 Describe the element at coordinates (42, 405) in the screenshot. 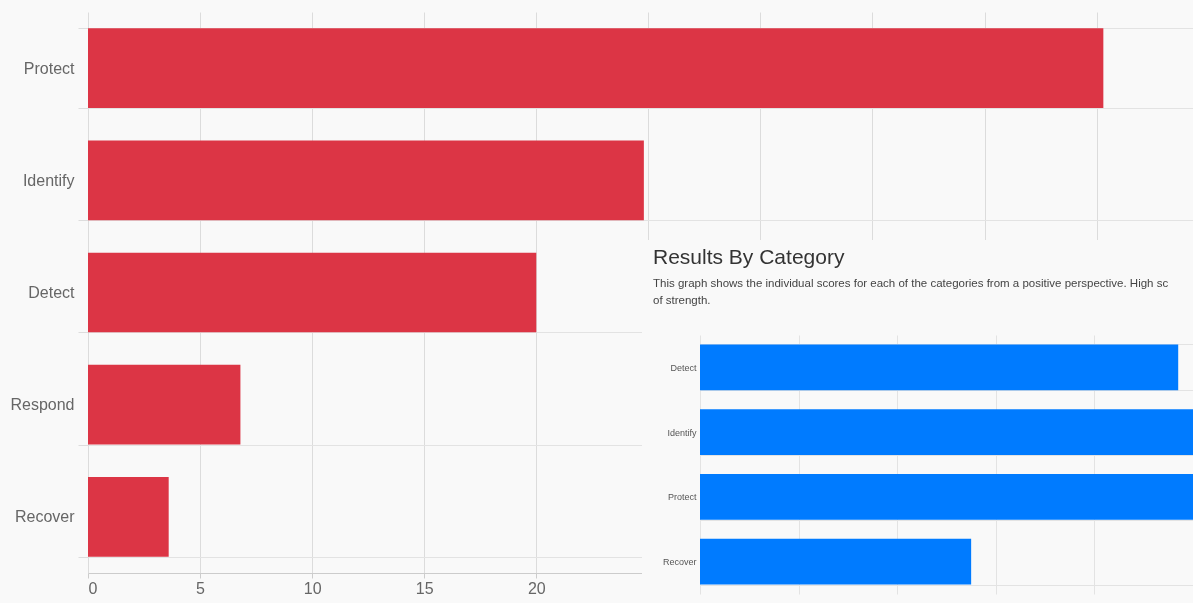

I see `y-tick-label: Respond` at that location.